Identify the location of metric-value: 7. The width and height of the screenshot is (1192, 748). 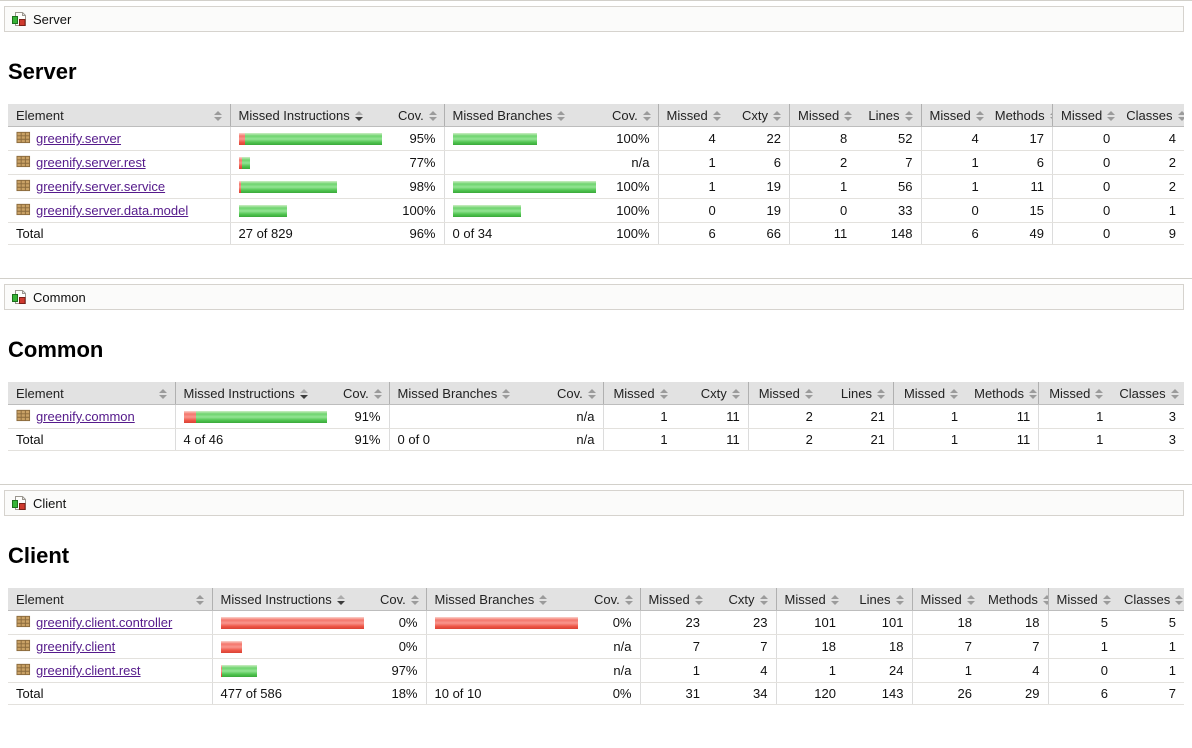
(888, 163).